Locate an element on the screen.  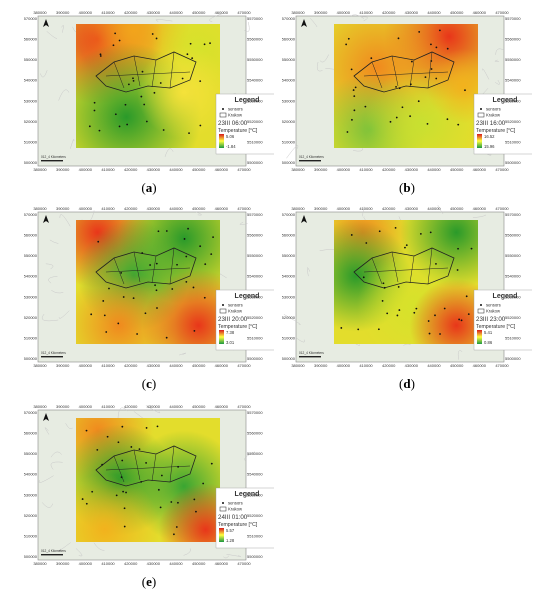
caption-letter: a is located at coordinates (149, 187).